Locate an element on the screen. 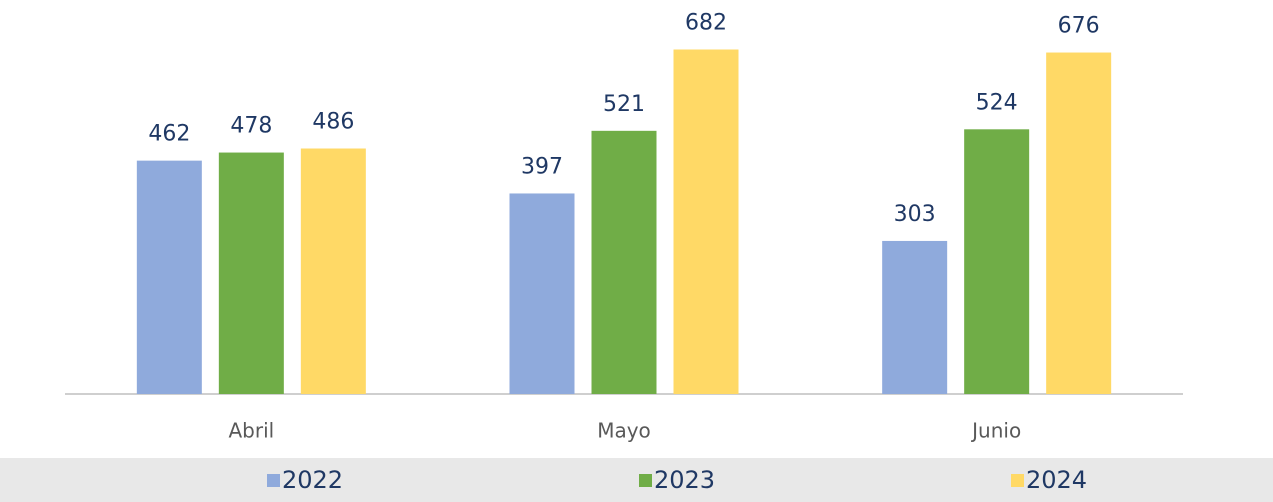 The height and width of the screenshot is (502, 1273). value-label: 462 is located at coordinates (169, 134).